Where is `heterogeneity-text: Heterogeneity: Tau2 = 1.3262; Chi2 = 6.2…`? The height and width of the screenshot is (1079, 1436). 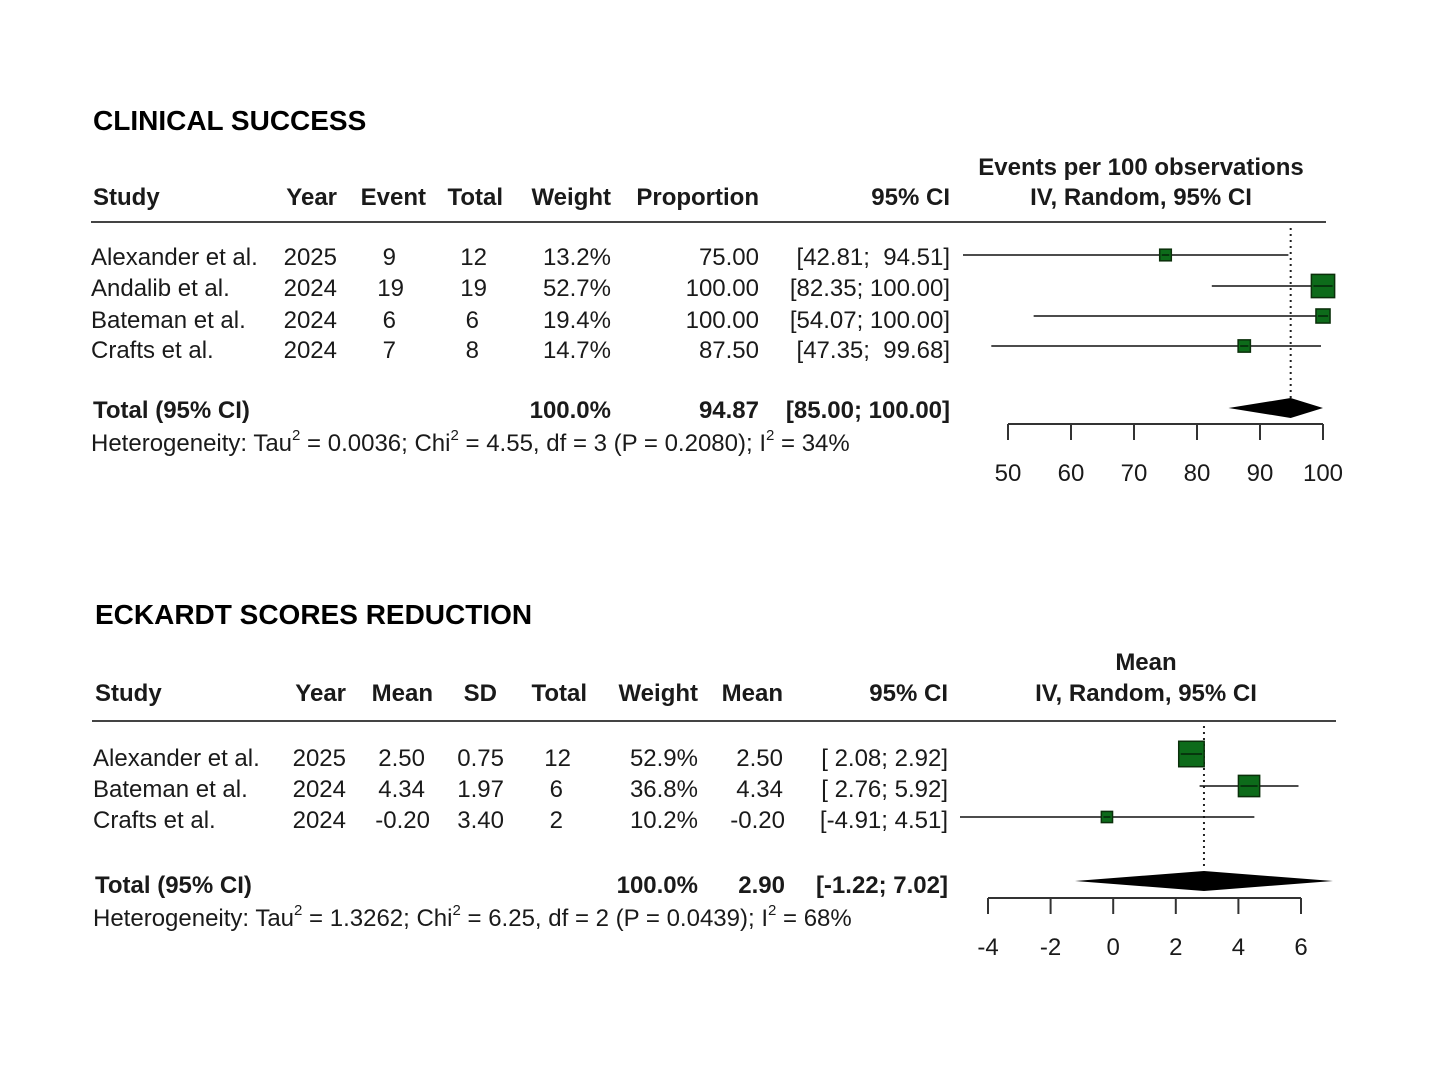
heterogeneity-text: Heterogeneity: Tau2 = 1.3262; Chi2 = 6.2… is located at coordinates (472, 917).